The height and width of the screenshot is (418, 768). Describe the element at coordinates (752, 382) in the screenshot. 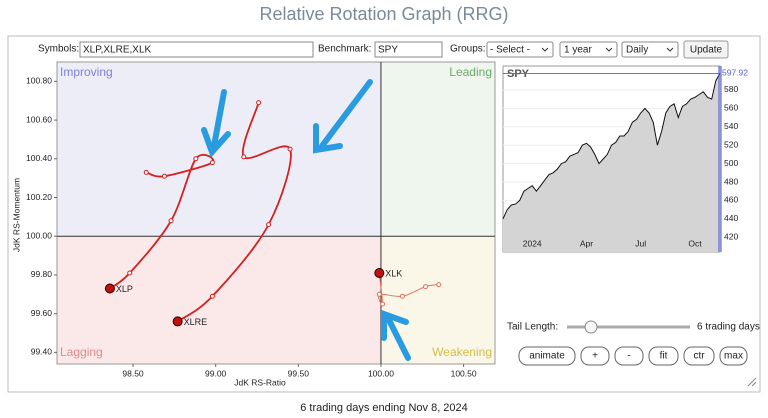

I see `resize-grip` at that location.